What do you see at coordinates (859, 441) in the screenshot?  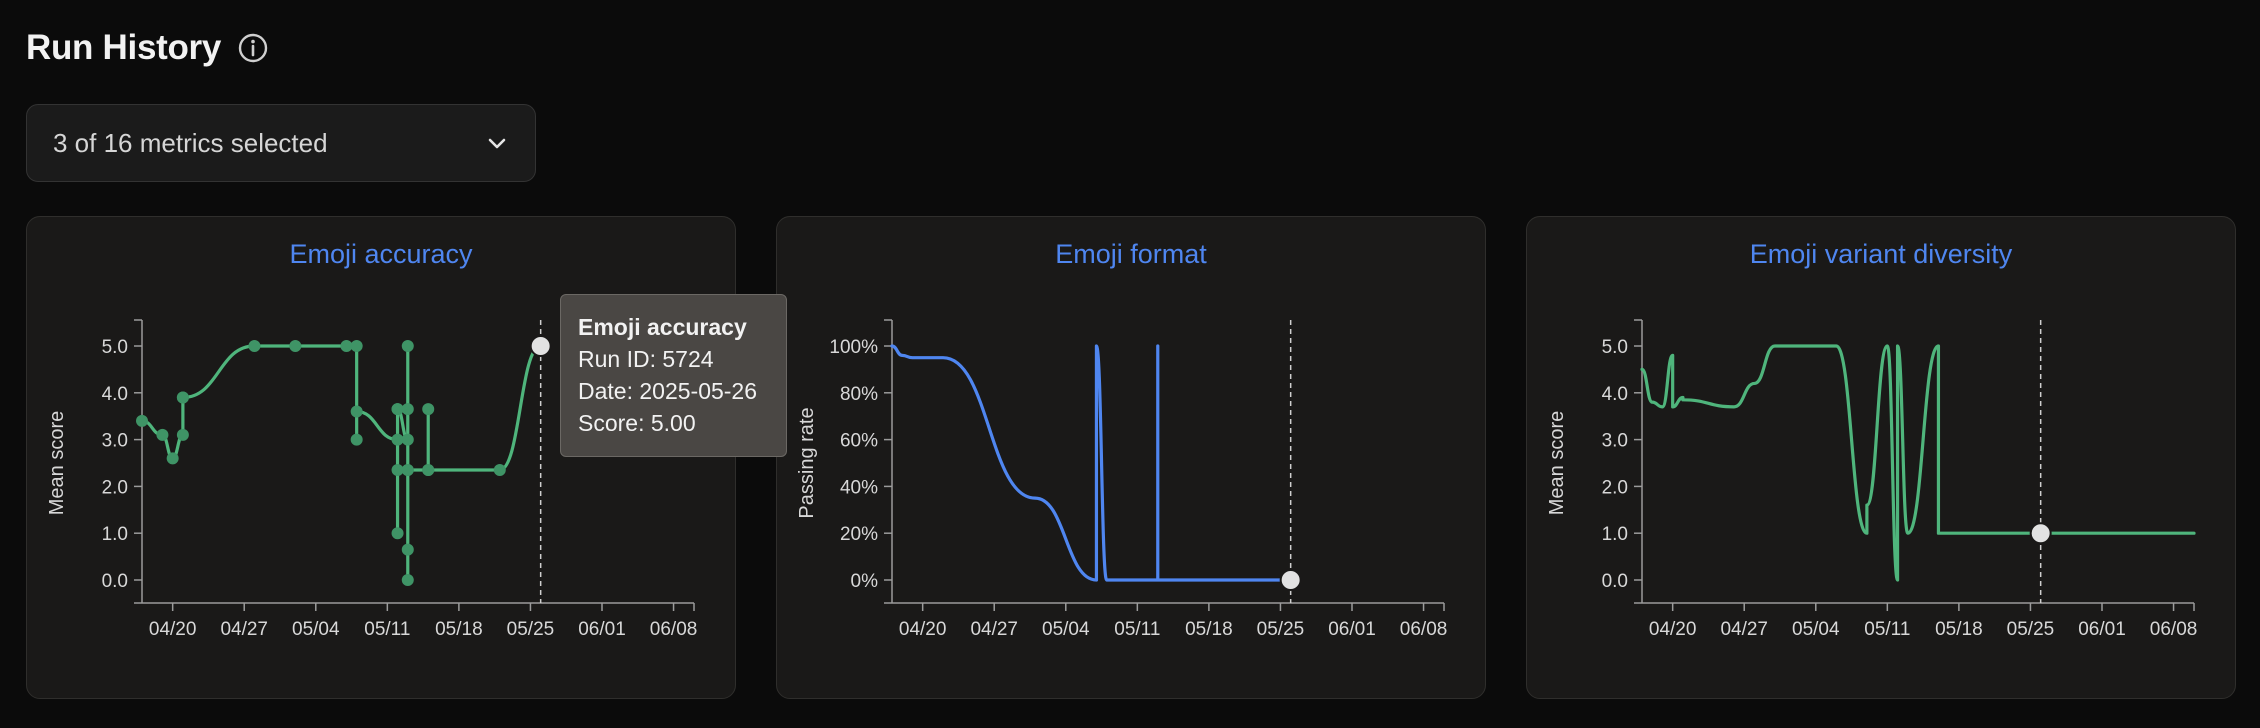 I see `y-tick-label: 60%` at bounding box center [859, 441].